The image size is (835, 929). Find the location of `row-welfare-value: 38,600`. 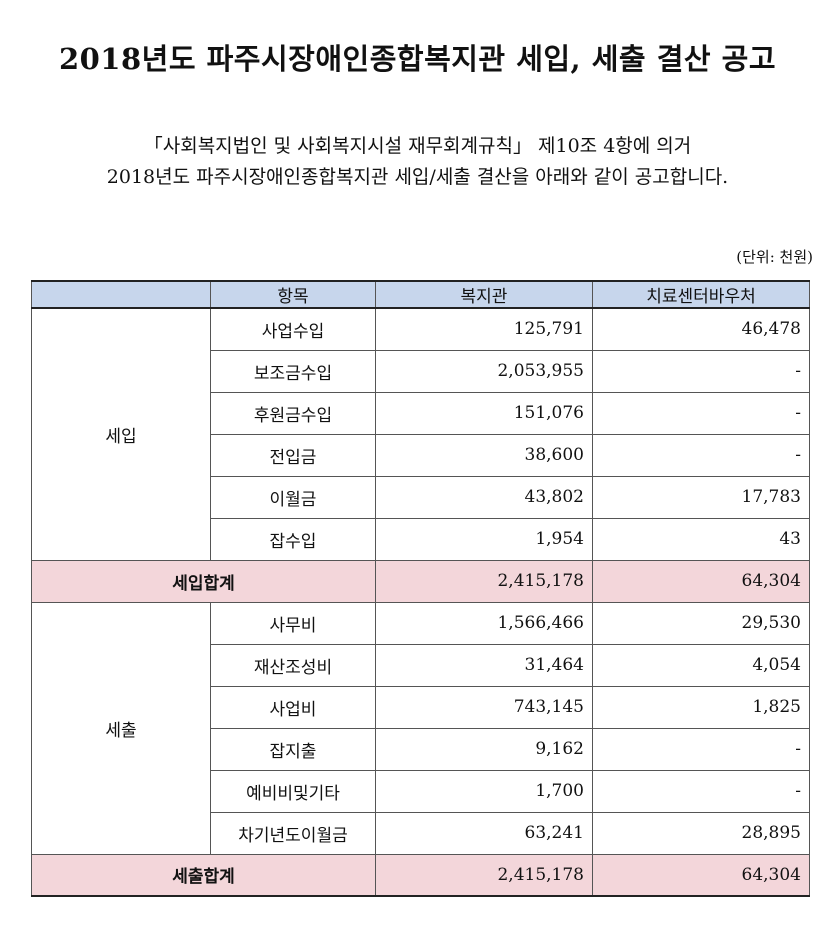

row-welfare-value: 38,600 is located at coordinates (484, 455).